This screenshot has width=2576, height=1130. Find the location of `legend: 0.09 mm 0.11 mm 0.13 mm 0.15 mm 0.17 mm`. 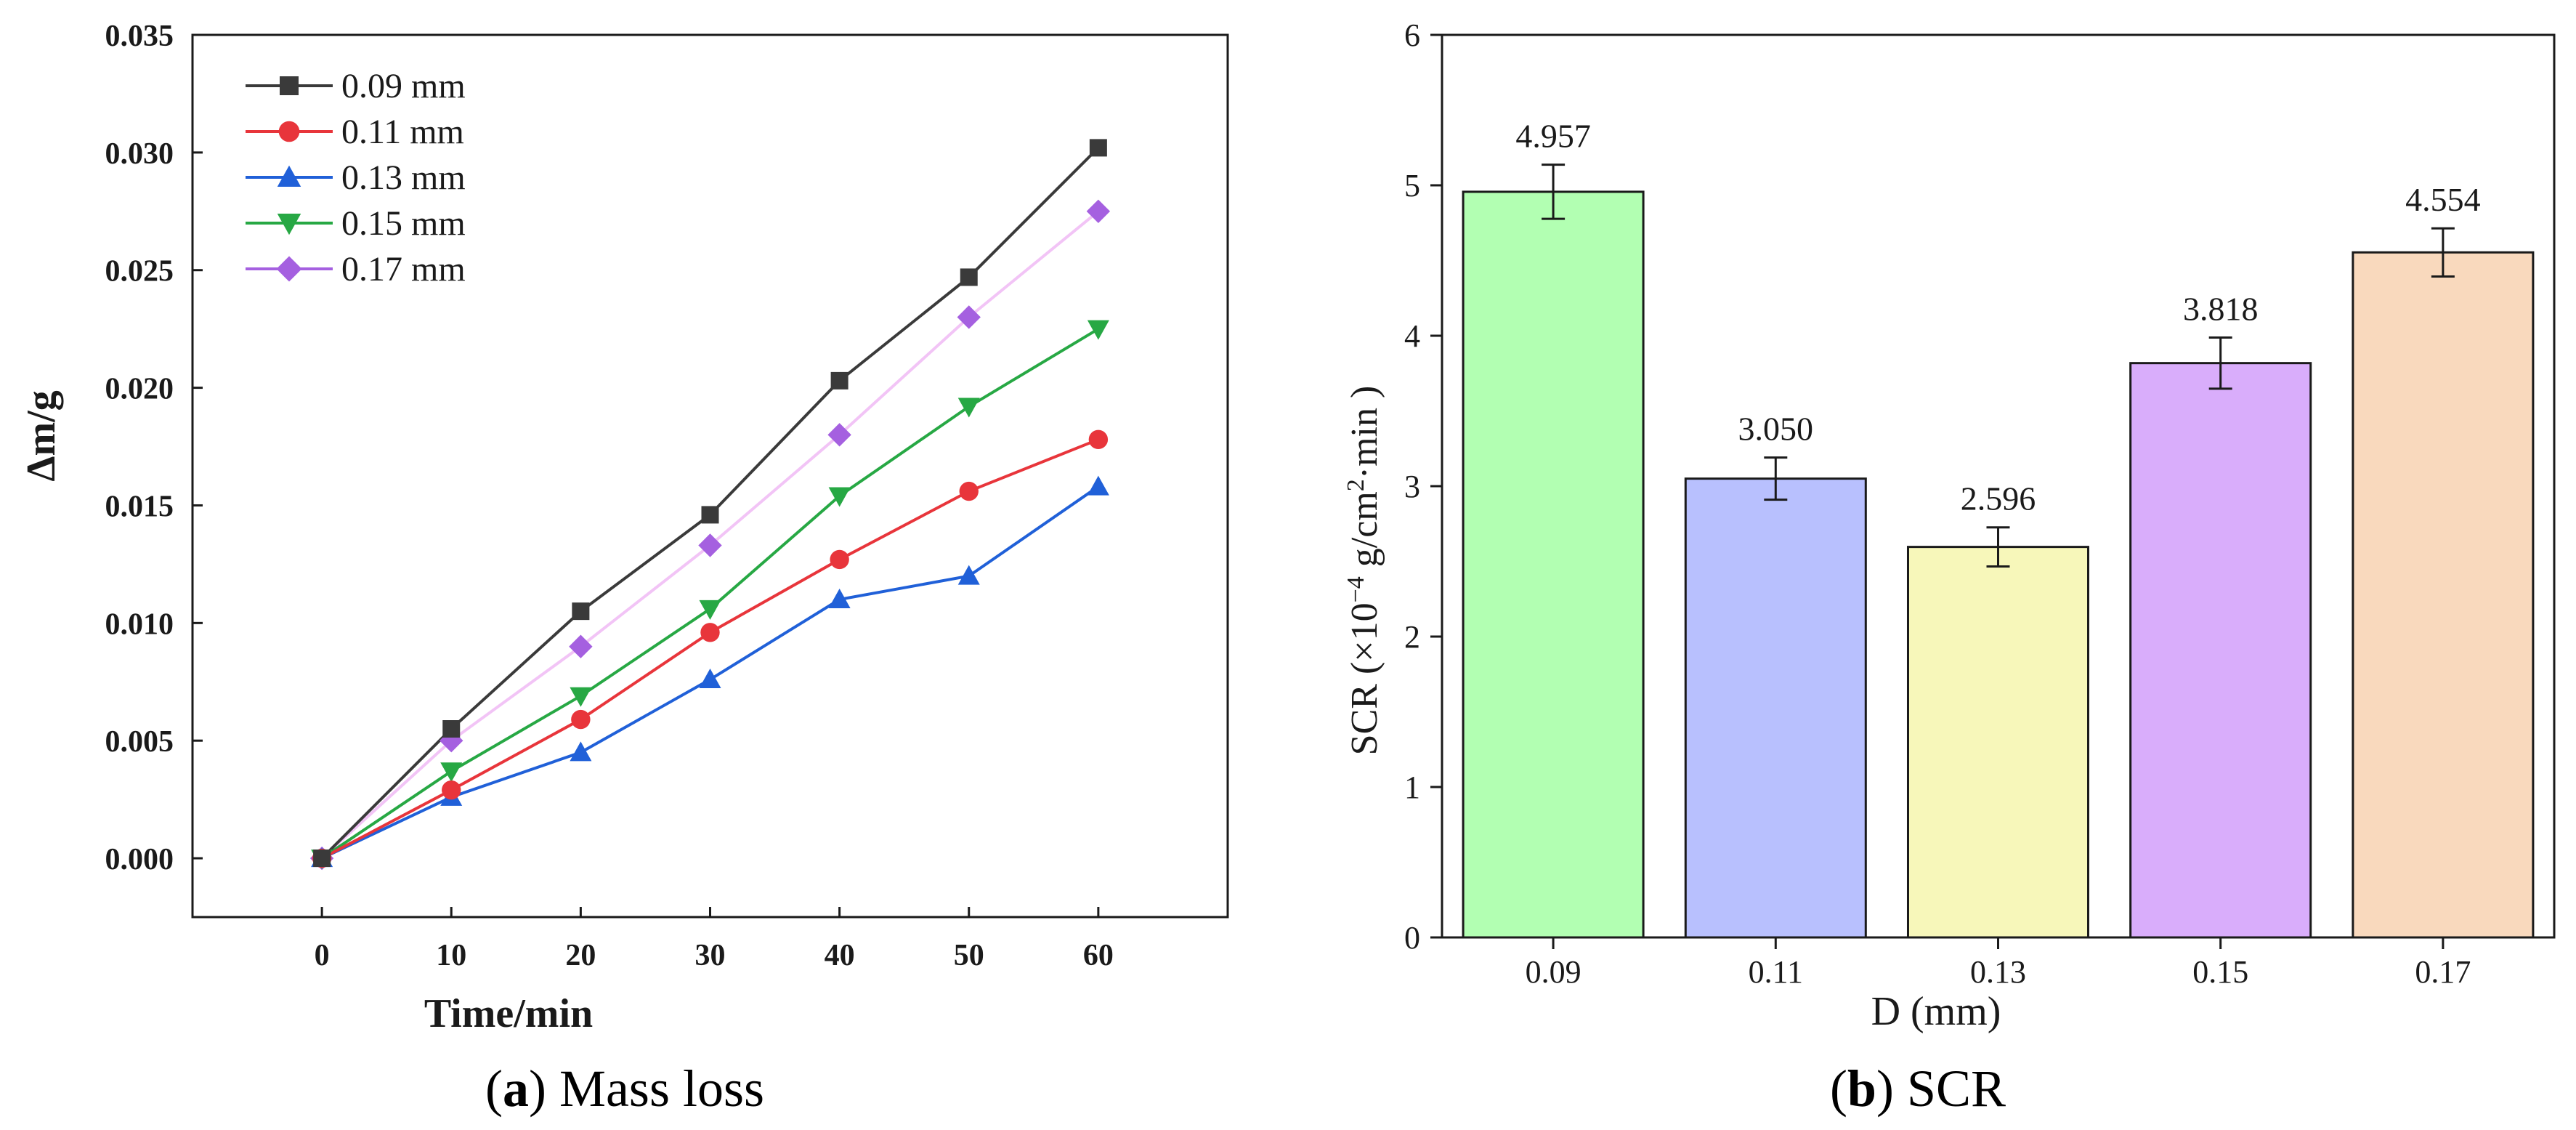

legend: 0.09 mm 0.11 mm 0.13 mm 0.15 mm 0.17 mm is located at coordinates (356, 177).